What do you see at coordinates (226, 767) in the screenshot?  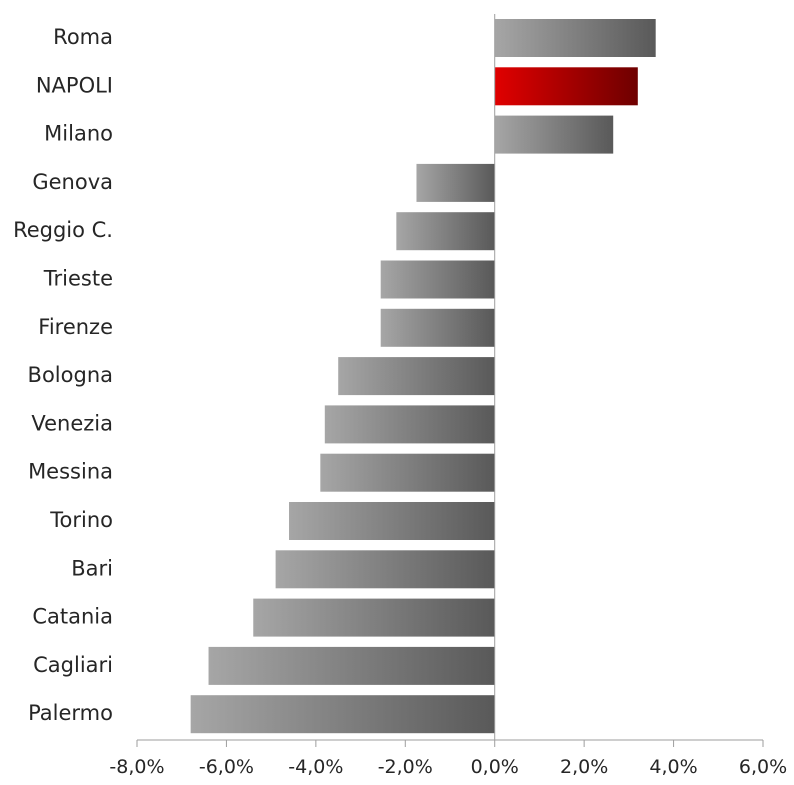 I see `x-tick-label: -6,0%` at bounding box center [226, 767].